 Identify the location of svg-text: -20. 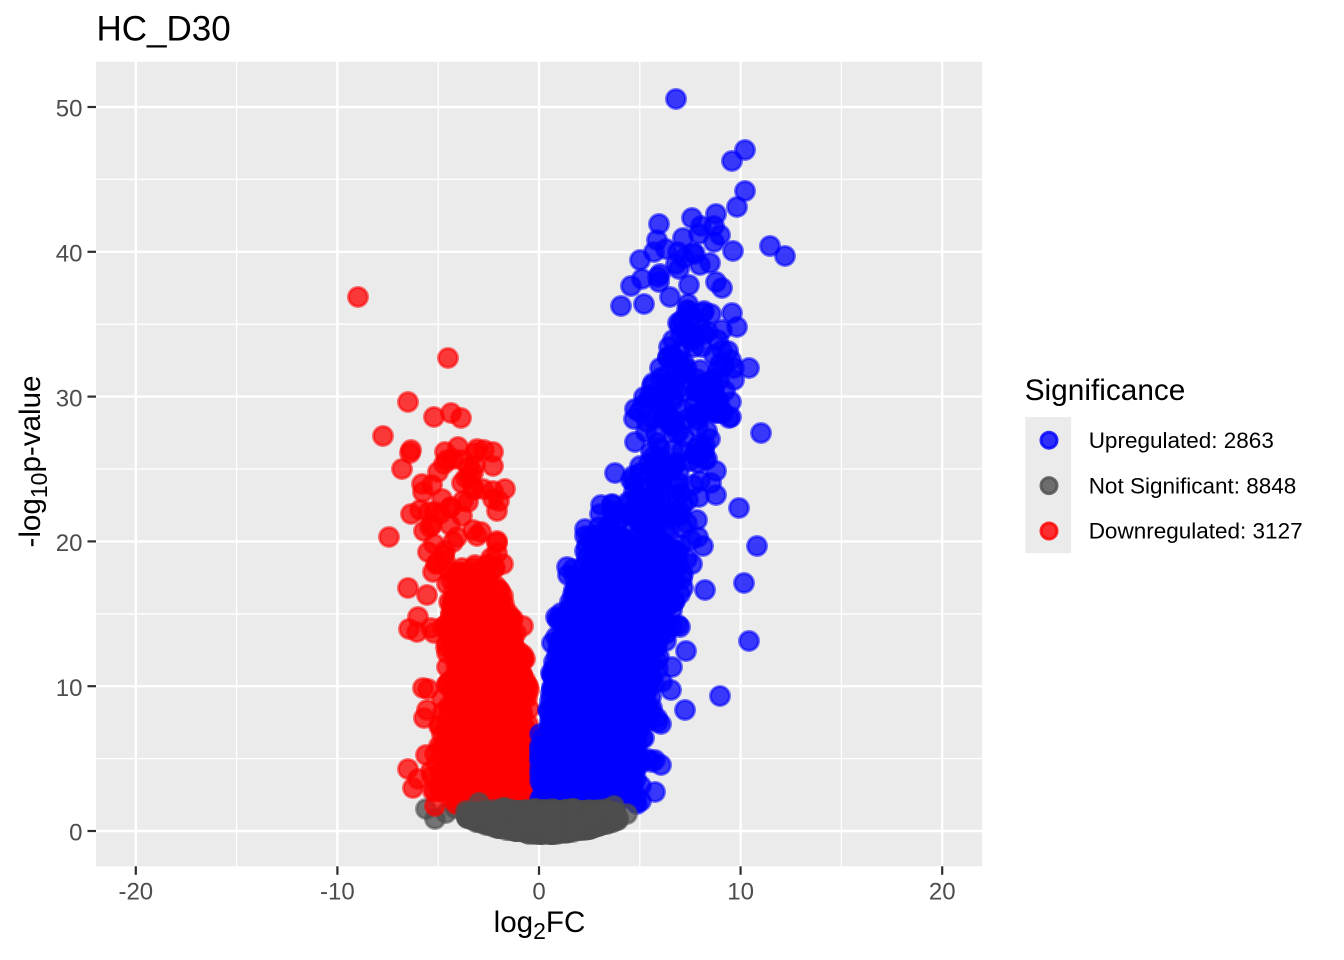
(135, 891).